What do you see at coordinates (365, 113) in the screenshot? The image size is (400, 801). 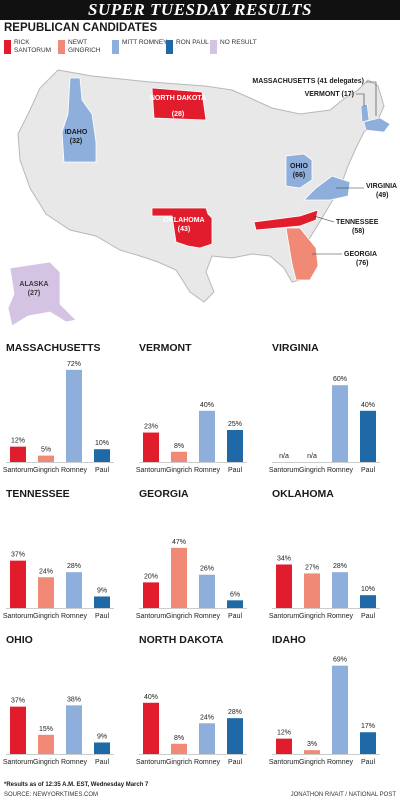 I see `state-vermont` at bounding box center [365, 113].